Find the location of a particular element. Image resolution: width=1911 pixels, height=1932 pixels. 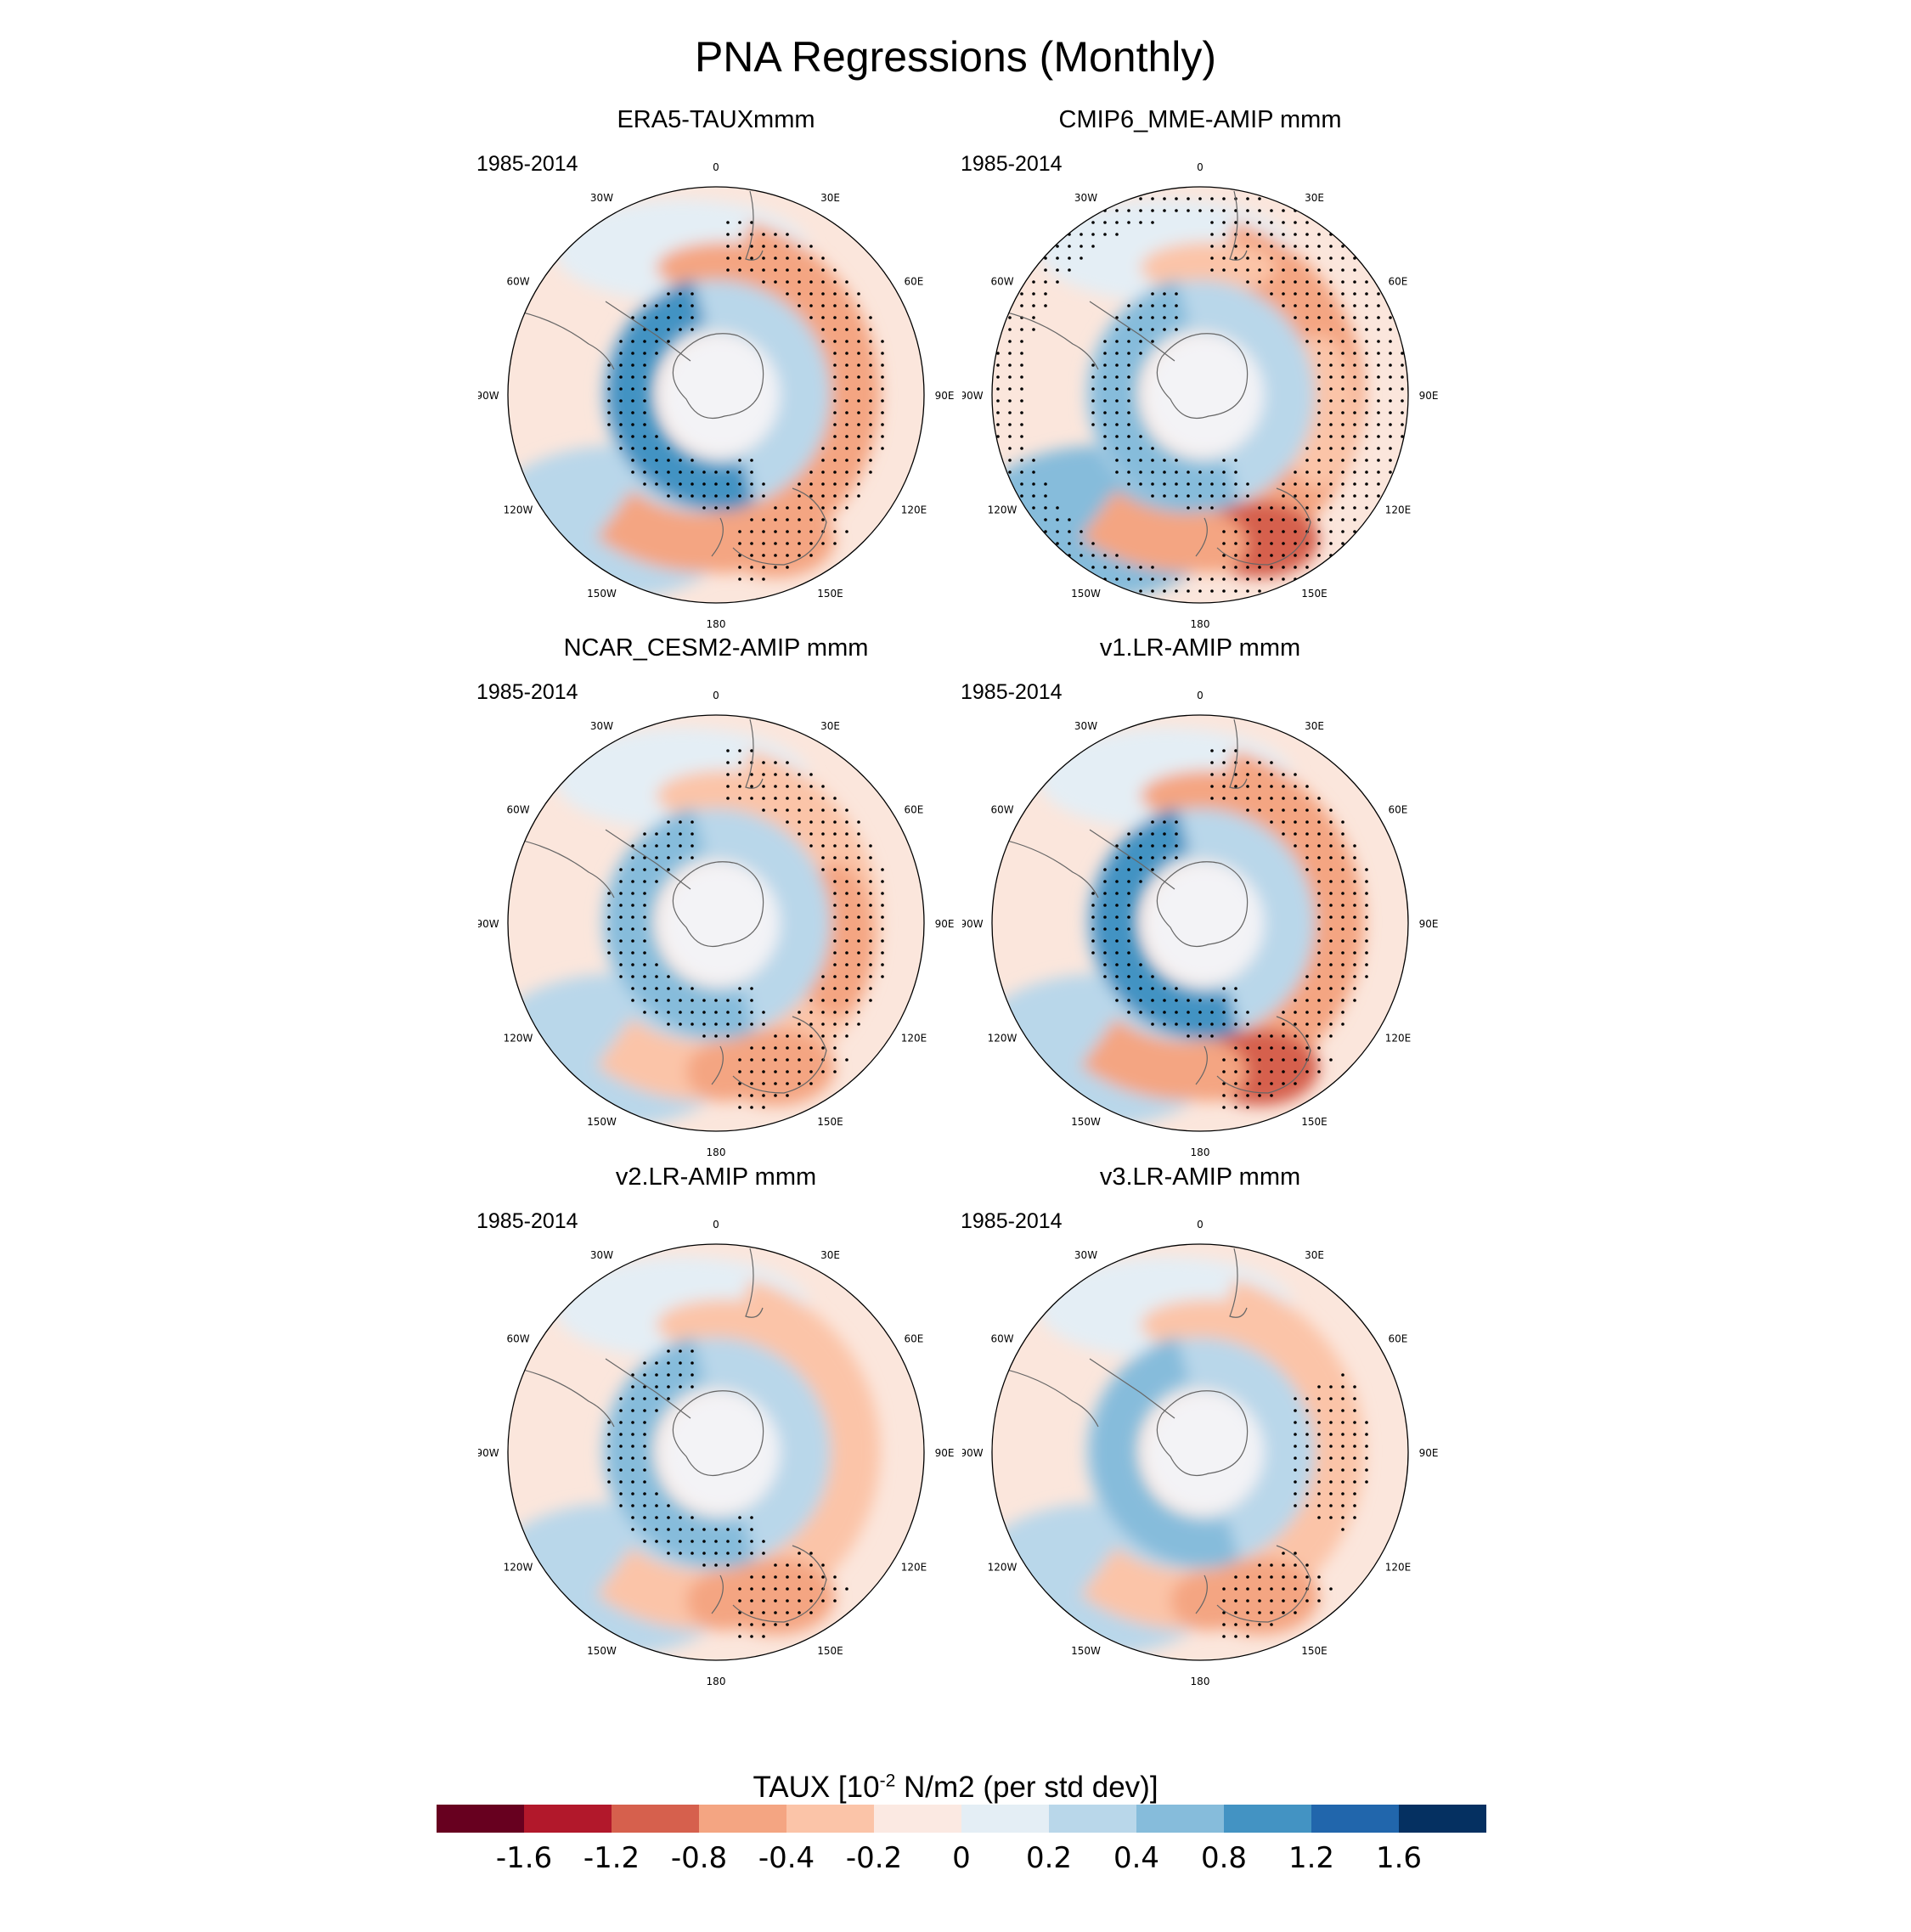

panel-title: ERA5-TAUXmmm is located at coordinates (716, 119).